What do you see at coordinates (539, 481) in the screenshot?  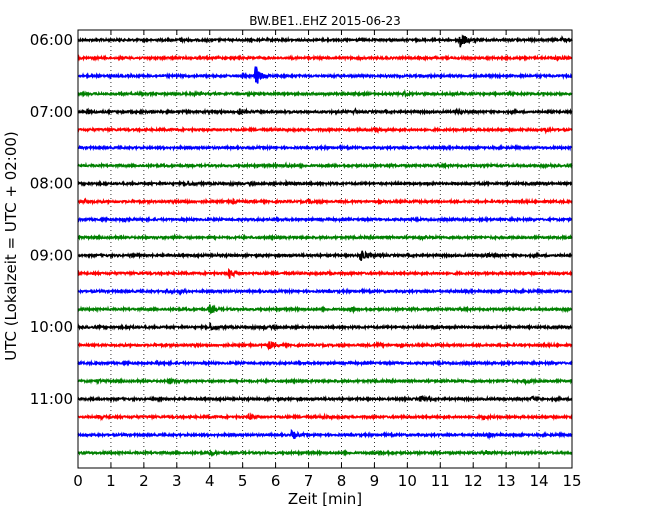 I see `x-tick-label: 14` at bounding box center [539, 481].